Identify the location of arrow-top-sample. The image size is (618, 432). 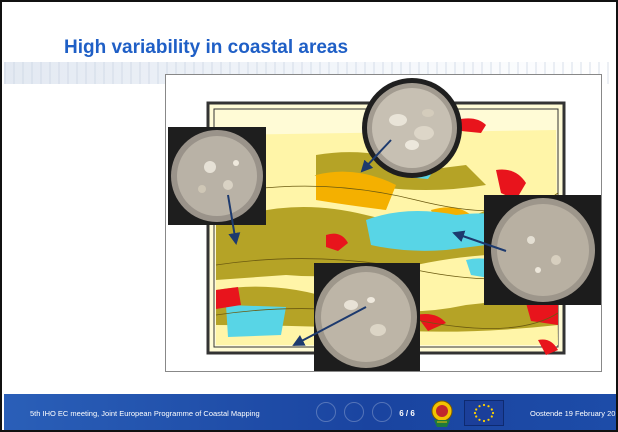
(376, 156).